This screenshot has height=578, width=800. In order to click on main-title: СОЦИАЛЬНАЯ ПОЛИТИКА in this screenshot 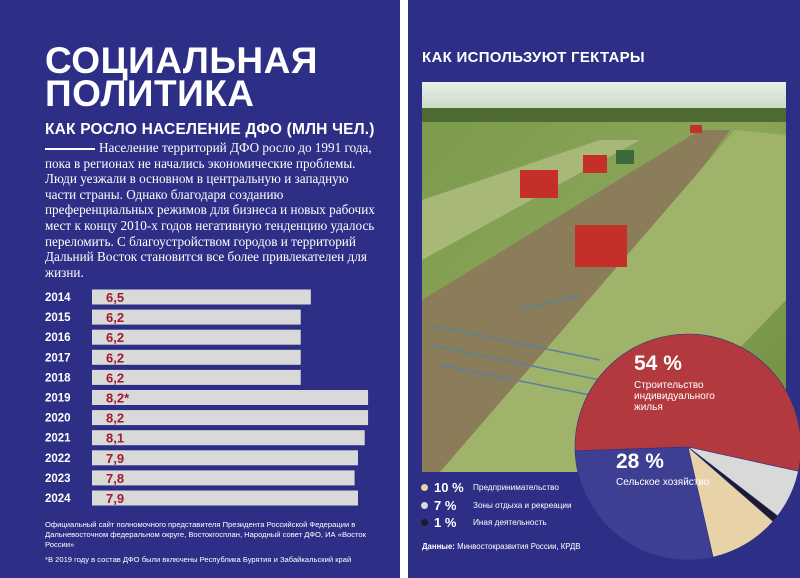, I will do `click(181, 77)`.